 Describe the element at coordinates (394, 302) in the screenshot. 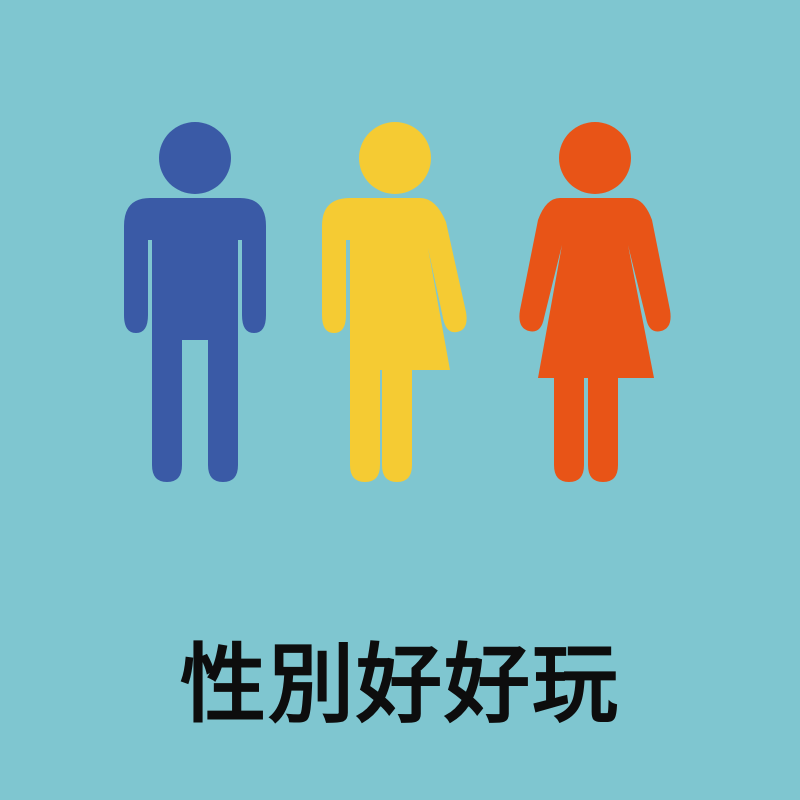

I see `nonbinary-figure-icon` at that location.